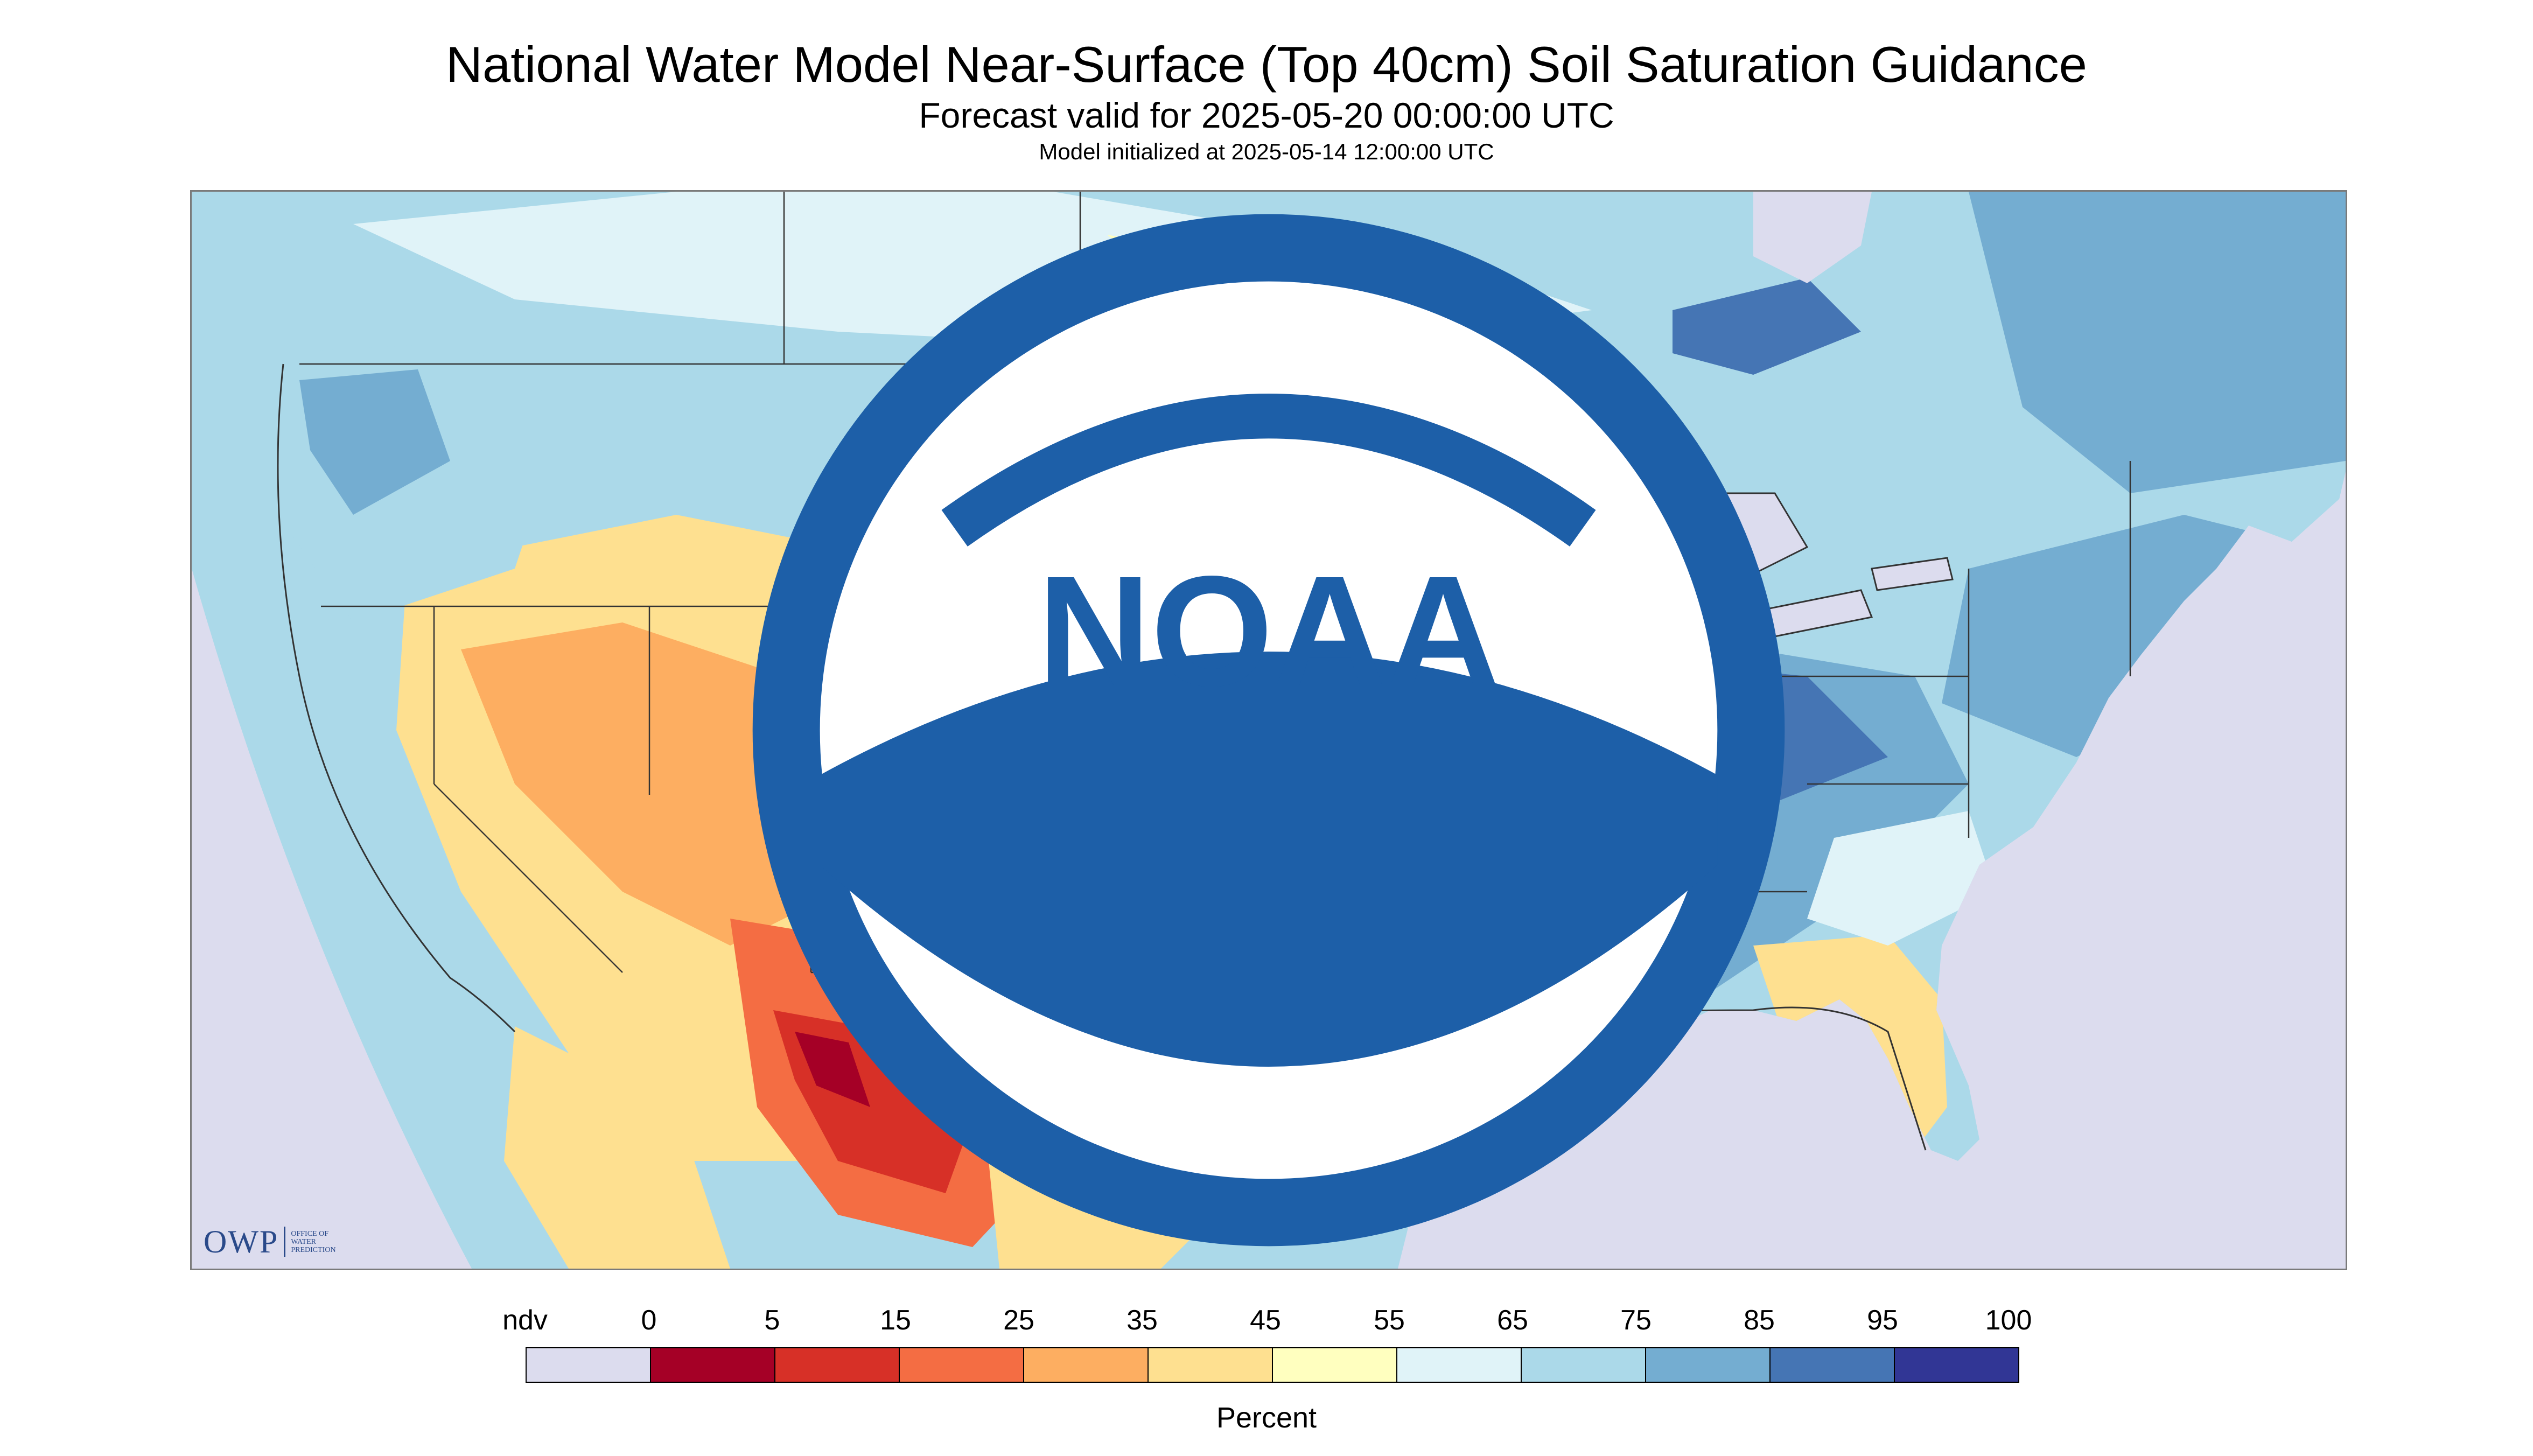 The width and height of the screenshot is (2533, 1456). I want to click on owp-logo-subtitle: OFFICE OF WATER PREDICTION, so click(313, 1242).